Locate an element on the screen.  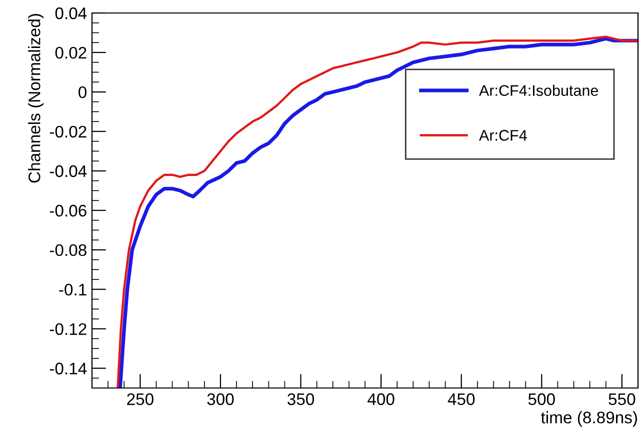
y-tick-label: 0.04 is located at coordinates (71, 13).